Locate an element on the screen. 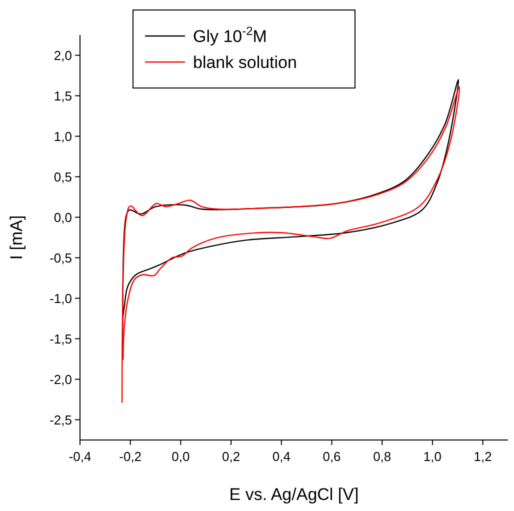 This screenshot has width=514, height=511. legend-label: blank solution is located at coordinates (245, 62).